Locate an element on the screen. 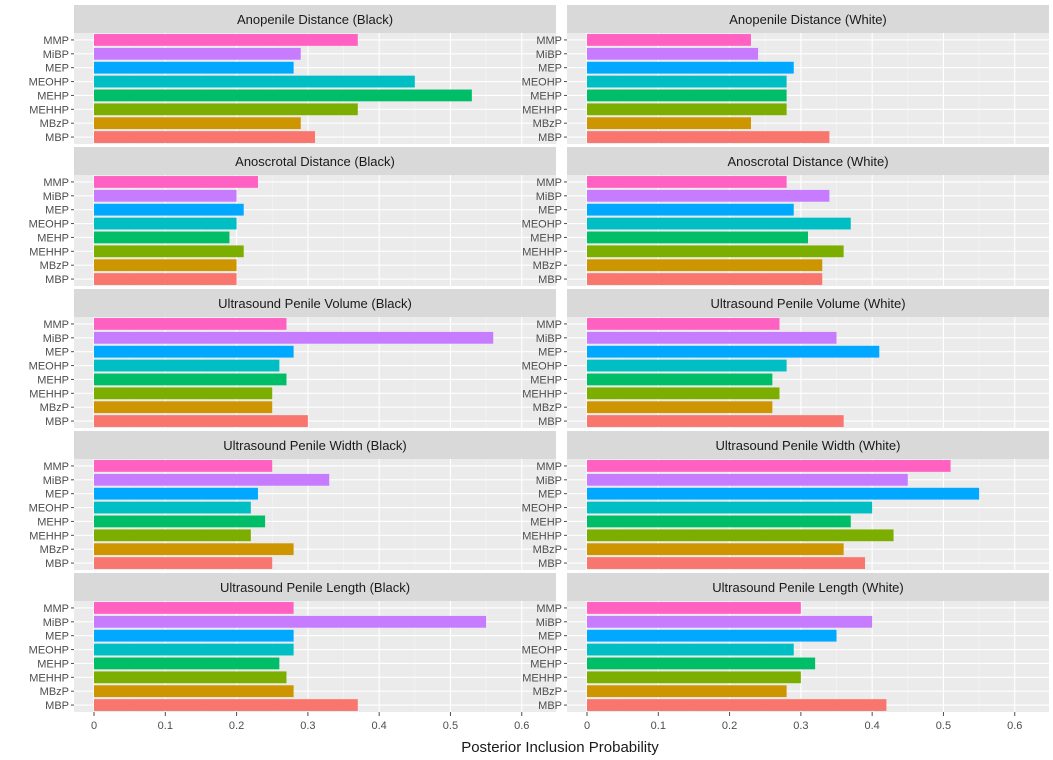 The width and height of the screenshot is (1053, 760). facet-strip-title: Ultrasound Penile Volume (White) is located at coordinates (807, 303).